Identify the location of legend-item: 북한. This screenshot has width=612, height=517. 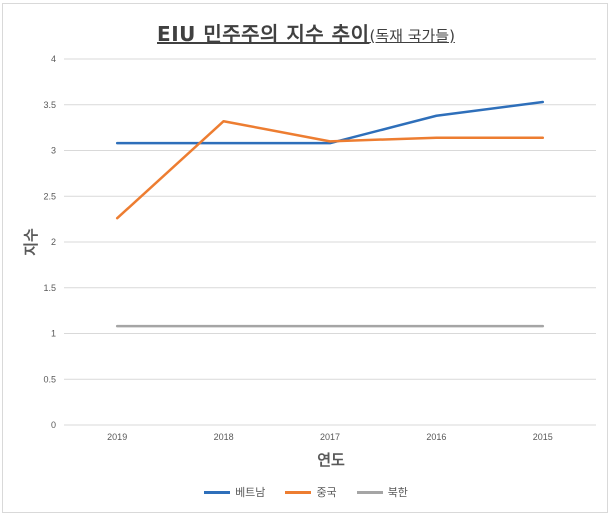
(382, 492).